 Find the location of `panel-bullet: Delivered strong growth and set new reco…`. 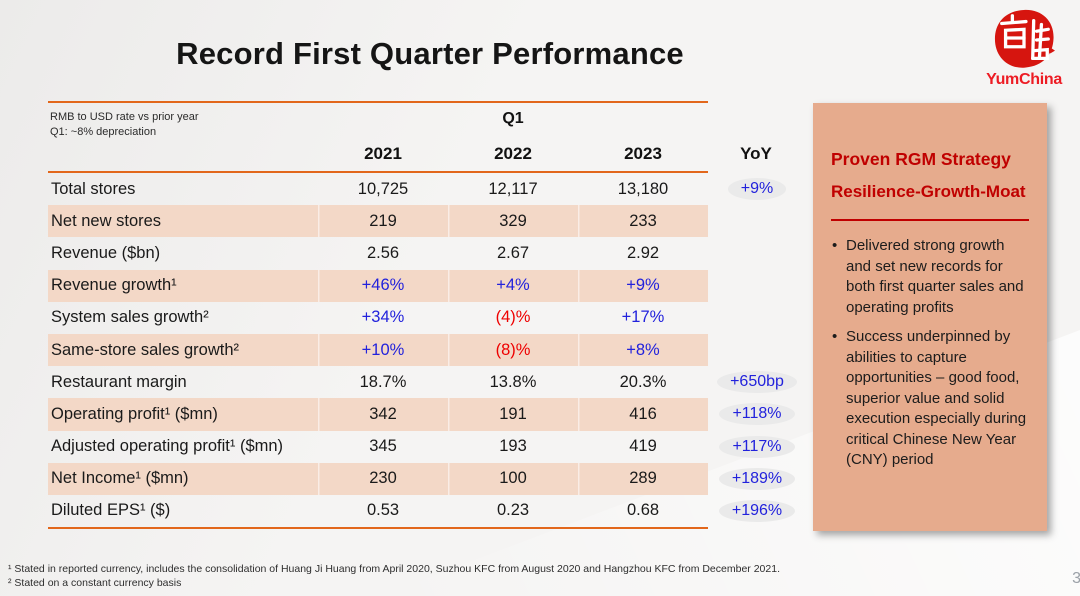

panel-bullet: Delivered strong growth and set new reco… is located at coordinates (931, 277).